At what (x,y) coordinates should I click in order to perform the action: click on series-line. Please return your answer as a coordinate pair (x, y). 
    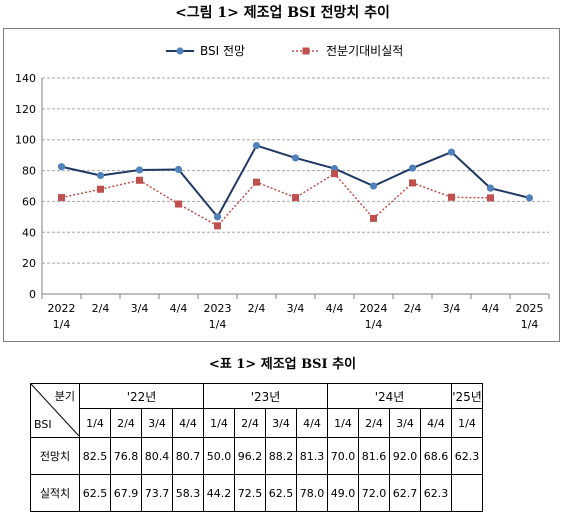
    Looking at the image, I should click on (276, 199).